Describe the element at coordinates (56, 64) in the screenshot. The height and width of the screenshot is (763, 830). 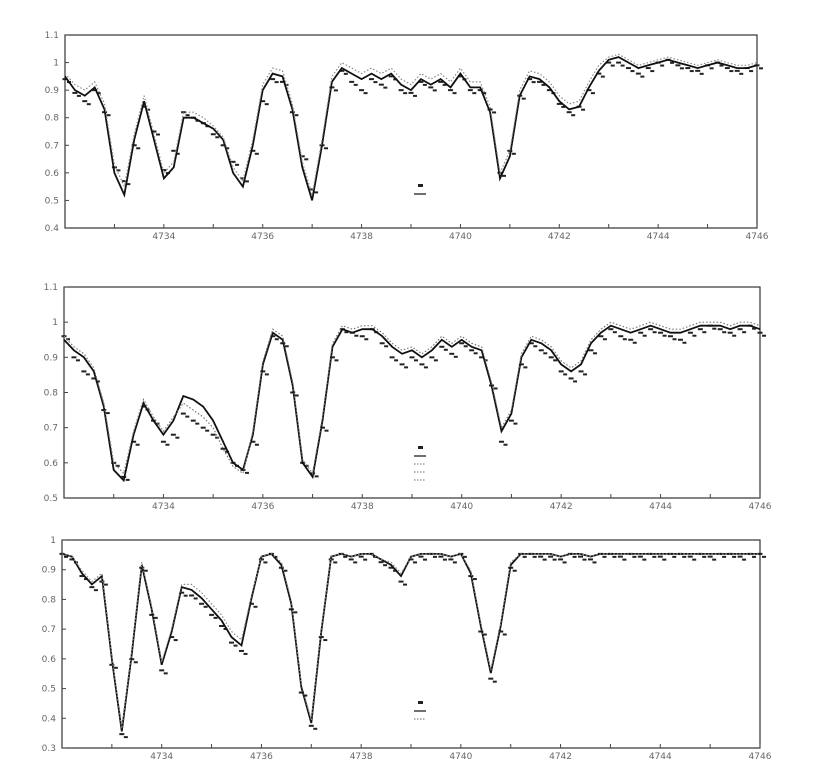
I see `y-tick-label: 1` at that location.